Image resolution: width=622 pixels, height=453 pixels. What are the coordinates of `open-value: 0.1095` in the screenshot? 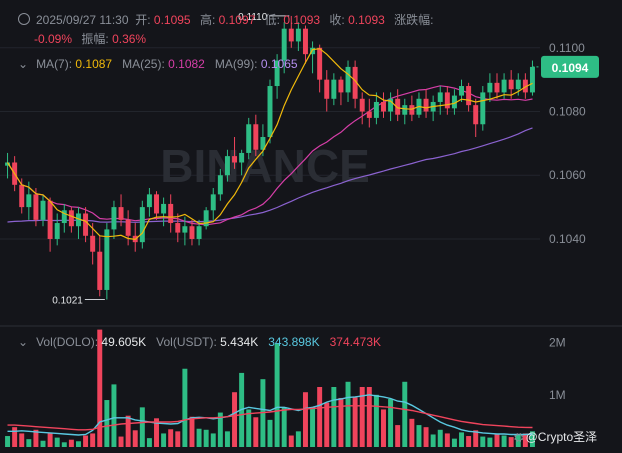 It's located at (172, 20).